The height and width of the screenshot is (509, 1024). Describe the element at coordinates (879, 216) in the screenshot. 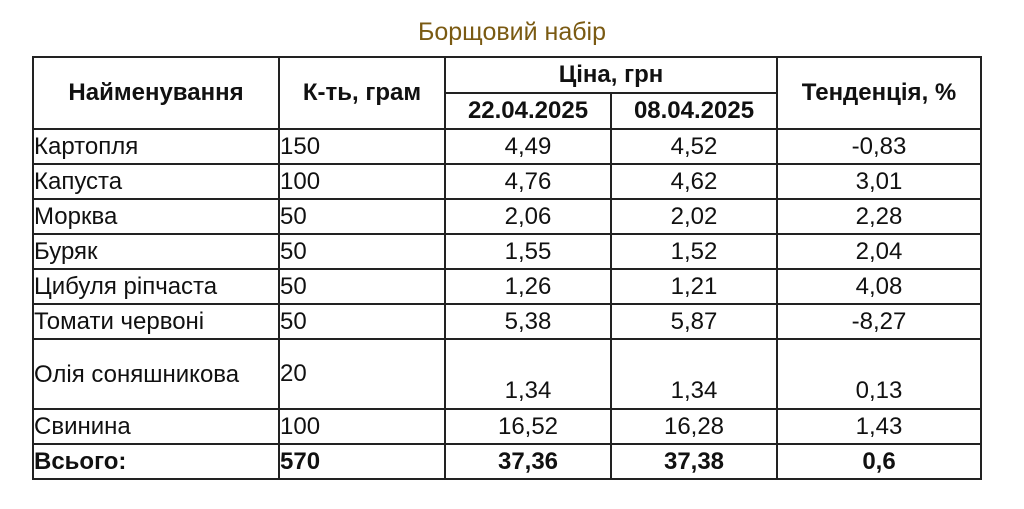

I see `cell-trend: 2,28` at that location.